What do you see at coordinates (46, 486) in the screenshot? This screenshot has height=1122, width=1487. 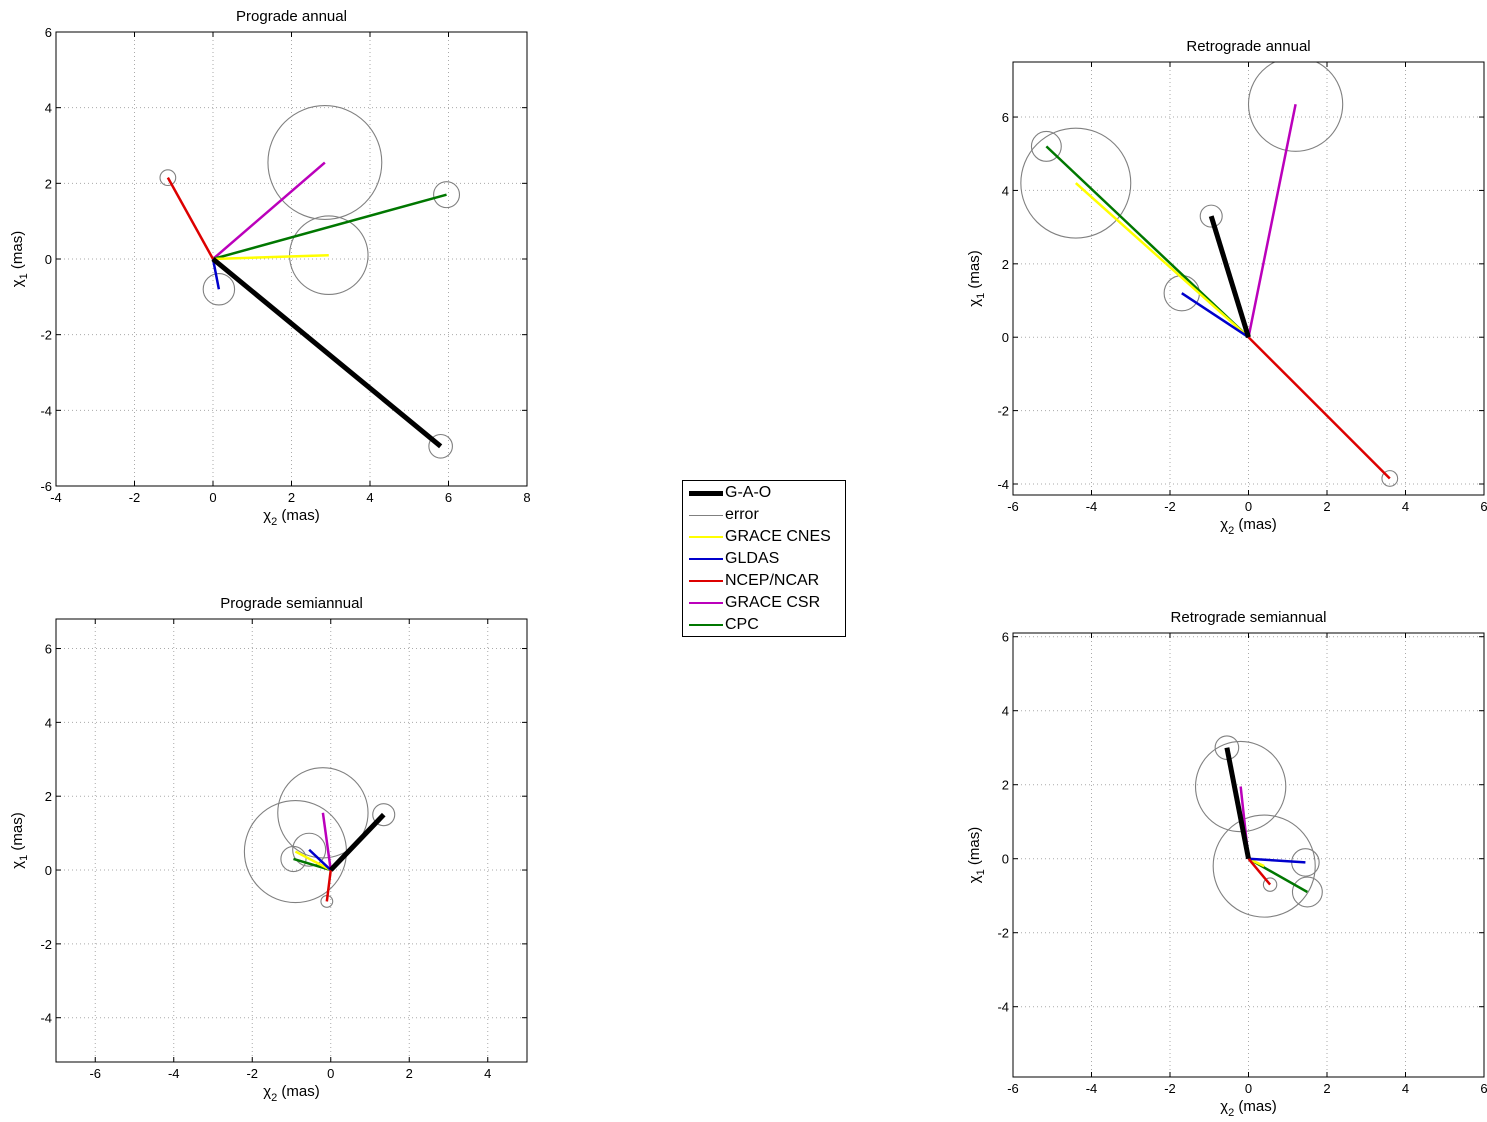 I see `y-tick-label: -6` at bounding box center [46, 486].